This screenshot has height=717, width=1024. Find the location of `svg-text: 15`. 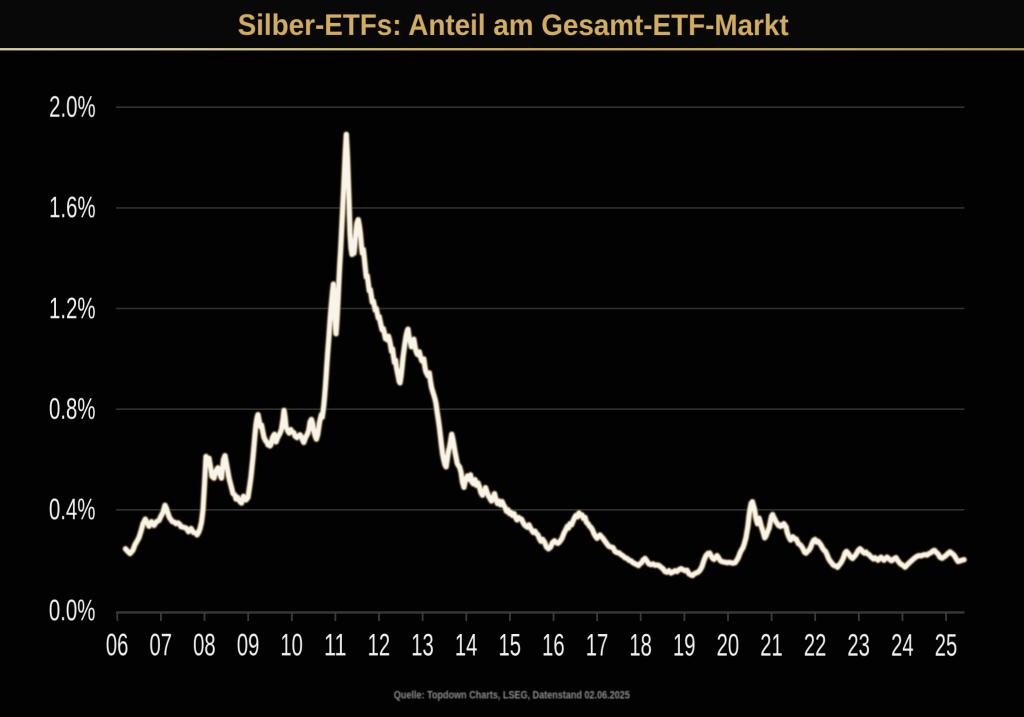

svg-text: 15 is located at coordinates (509, 644).